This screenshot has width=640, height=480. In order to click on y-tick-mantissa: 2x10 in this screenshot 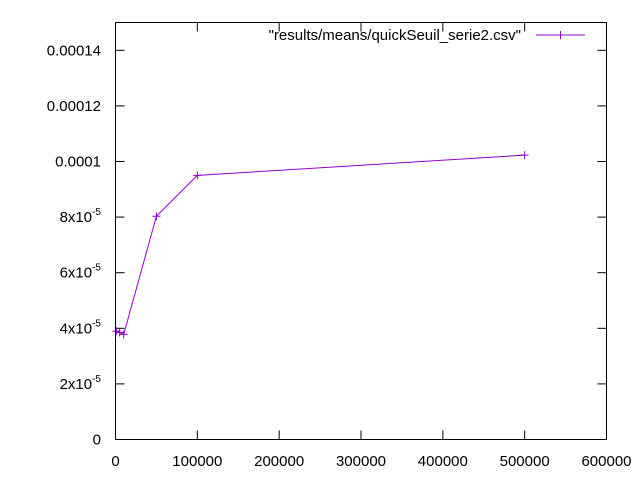, I will do `click(76, 384)`.